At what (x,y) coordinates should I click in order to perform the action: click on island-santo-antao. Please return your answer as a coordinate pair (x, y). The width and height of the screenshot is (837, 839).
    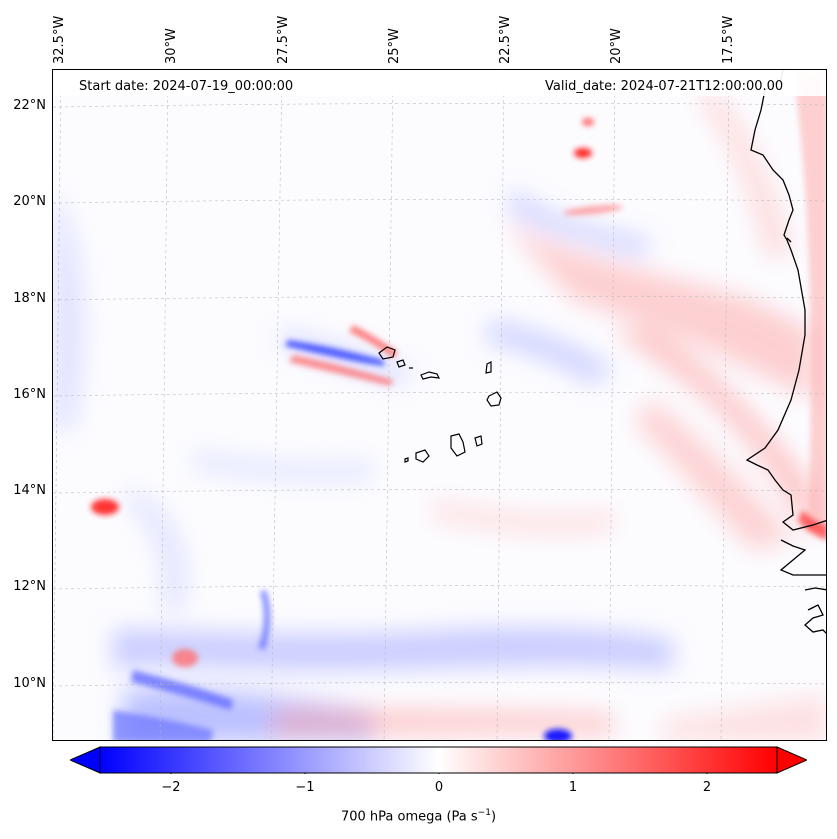
    Looking at the image, I should click on (387, 353).